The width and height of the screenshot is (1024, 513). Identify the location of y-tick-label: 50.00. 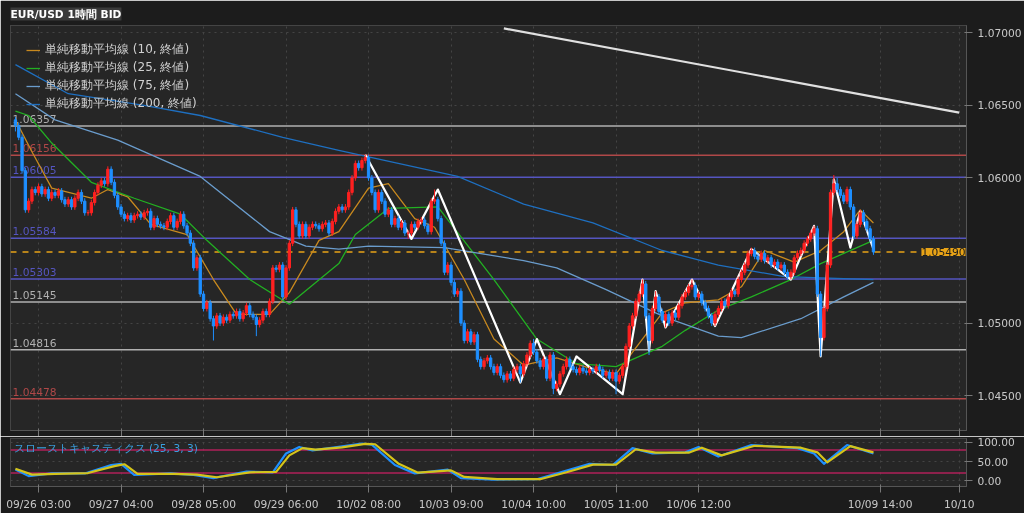
(993, 462).